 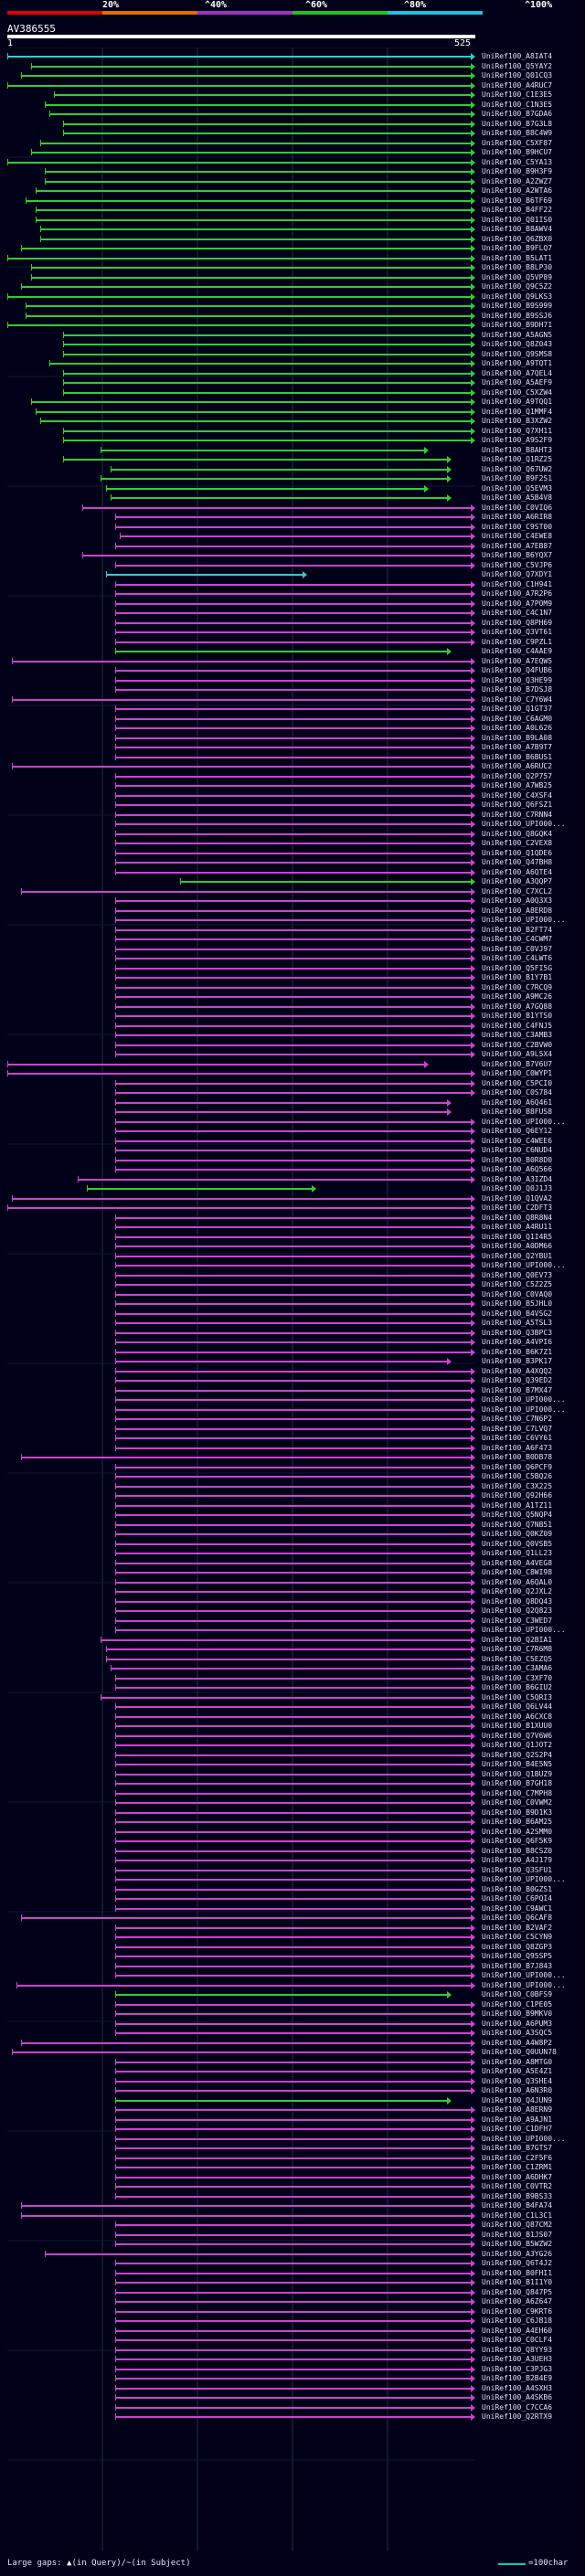 What do you see at coordinates (517, 1687) in the screenshot?
I see `hit-label: UniRef100_B6GIU2` at bounding box center [517, 1687].